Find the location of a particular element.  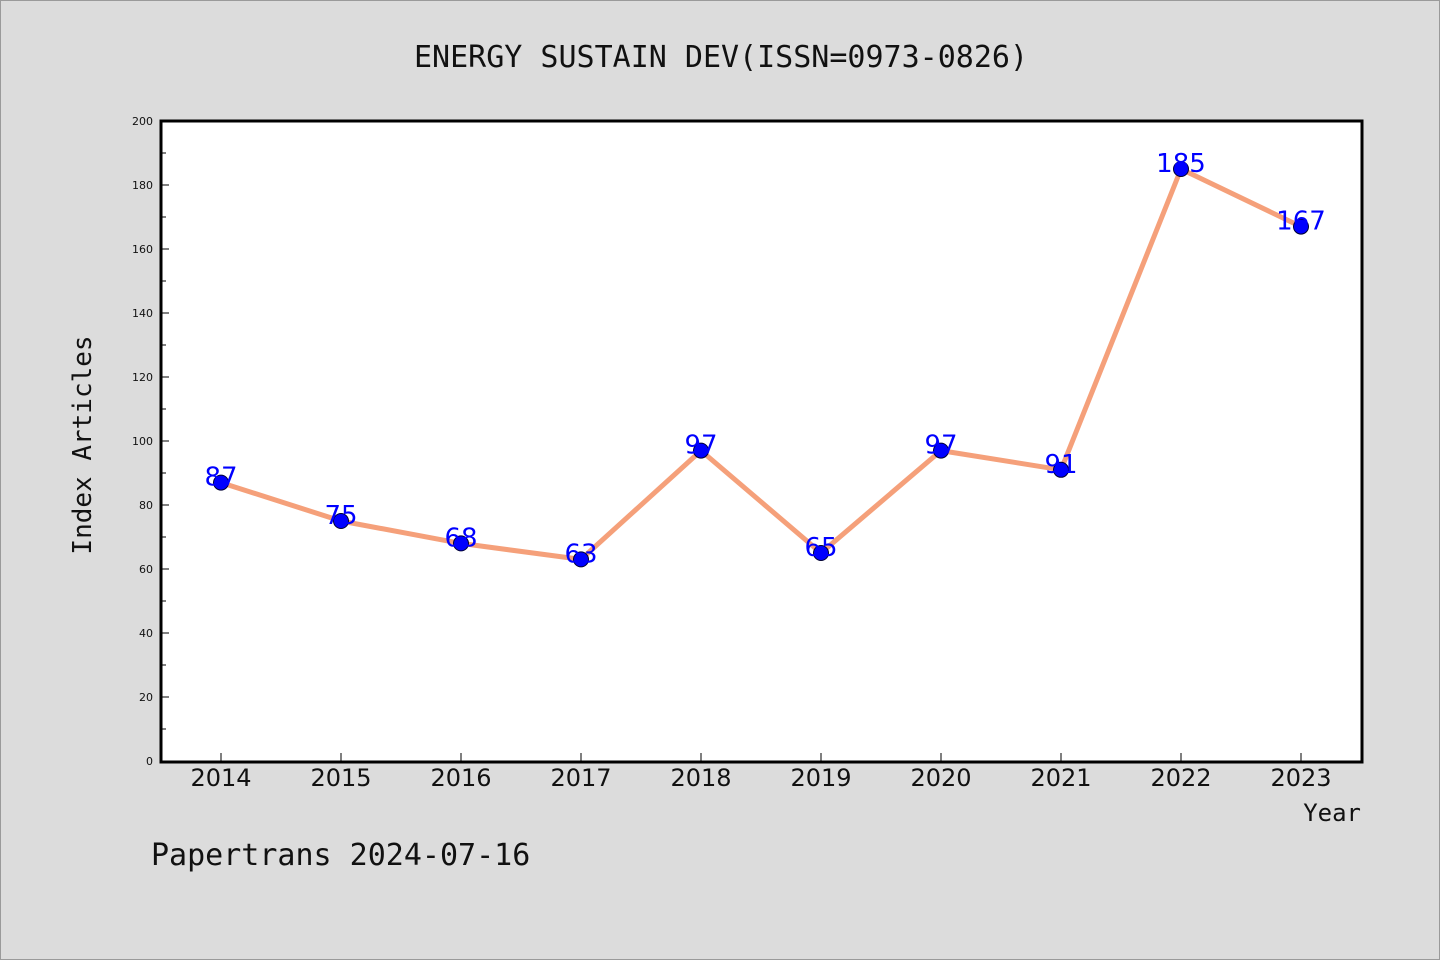

y-axis-label: Index Articles is located at coordinates (83, 444).